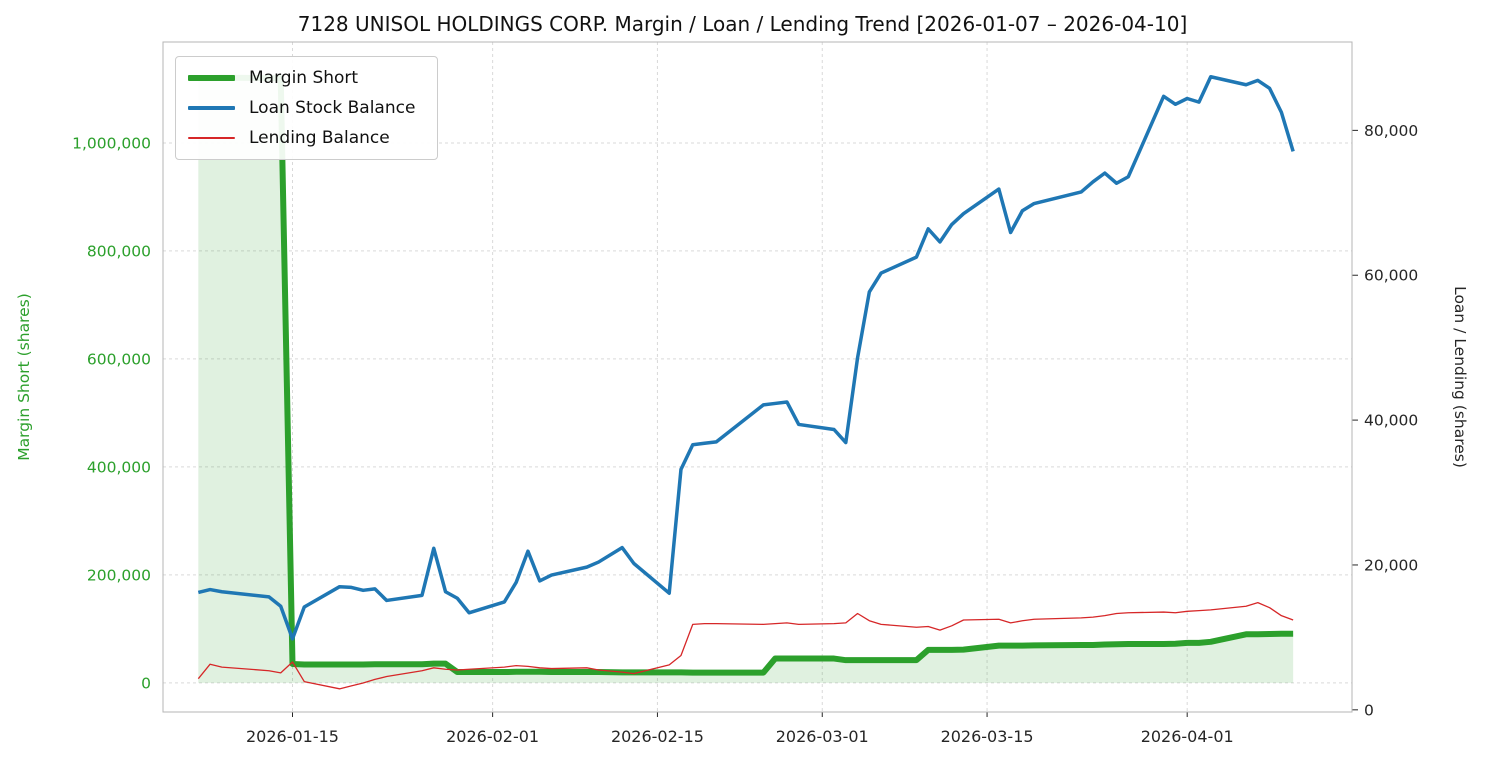 Image resolution: width=1485 pixels, height=765 pixels. I want to click on legend-item-lending-balance: Lending Balance, so click(301, 138).